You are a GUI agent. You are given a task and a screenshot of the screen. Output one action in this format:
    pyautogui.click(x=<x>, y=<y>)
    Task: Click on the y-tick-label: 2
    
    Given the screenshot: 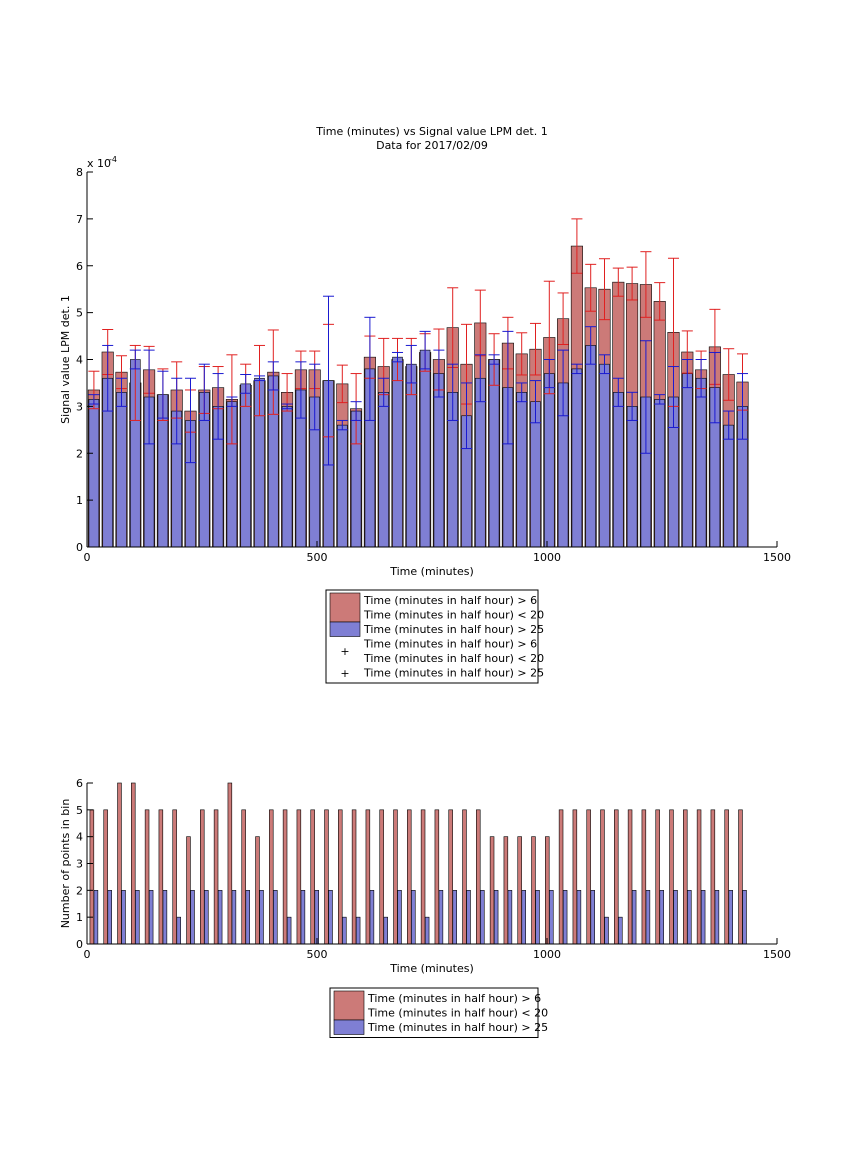 What is the action you would take?
    pyautogui.click(x=79, y=453)
    